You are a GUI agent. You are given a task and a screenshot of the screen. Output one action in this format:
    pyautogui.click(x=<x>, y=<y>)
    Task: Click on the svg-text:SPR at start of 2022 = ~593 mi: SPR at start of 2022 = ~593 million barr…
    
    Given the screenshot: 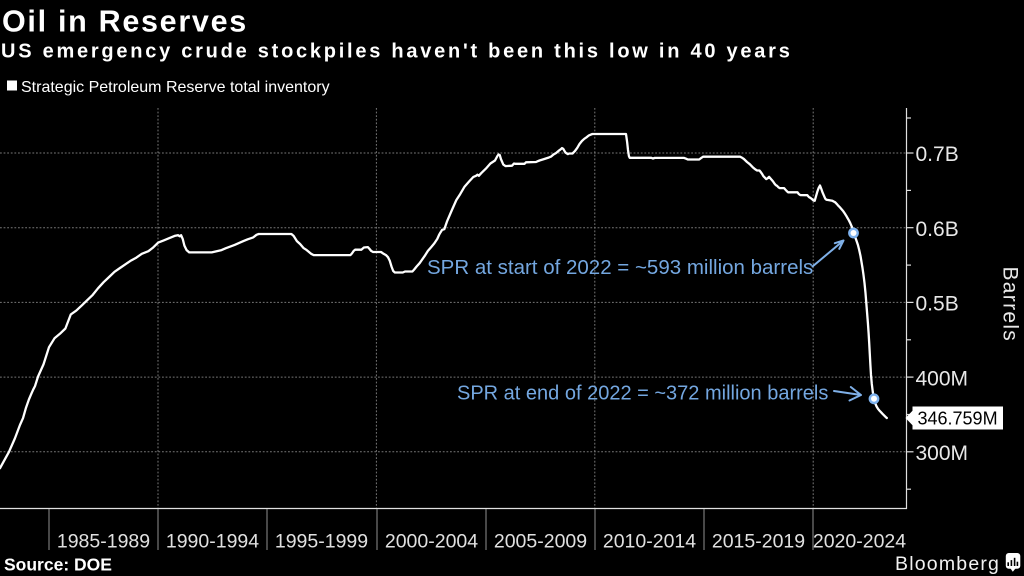 What is the action you would take?
    pyautogui.click(x=620, y=267)
    